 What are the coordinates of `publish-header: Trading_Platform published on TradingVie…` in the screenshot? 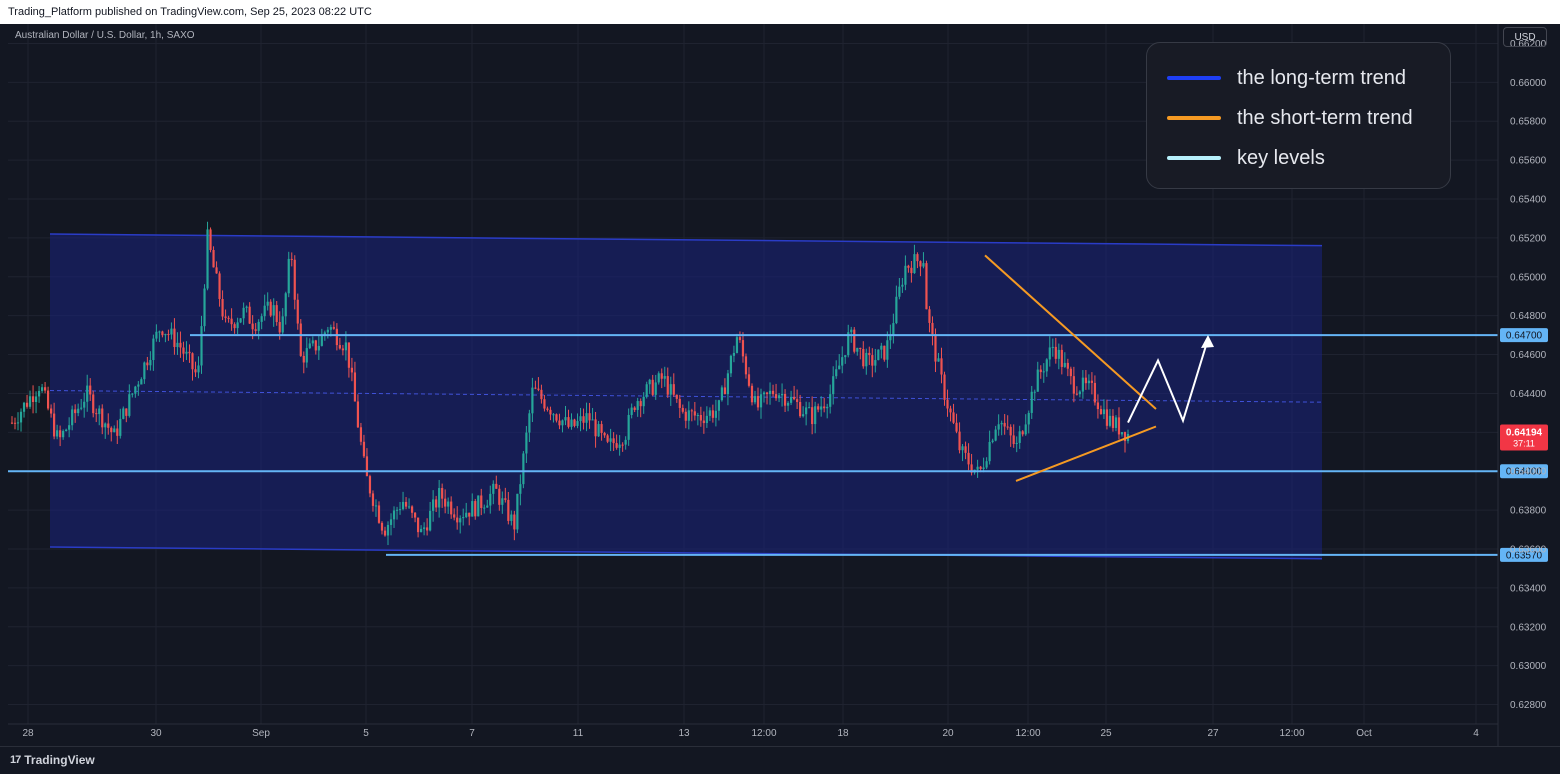 It's located at (780, 12).